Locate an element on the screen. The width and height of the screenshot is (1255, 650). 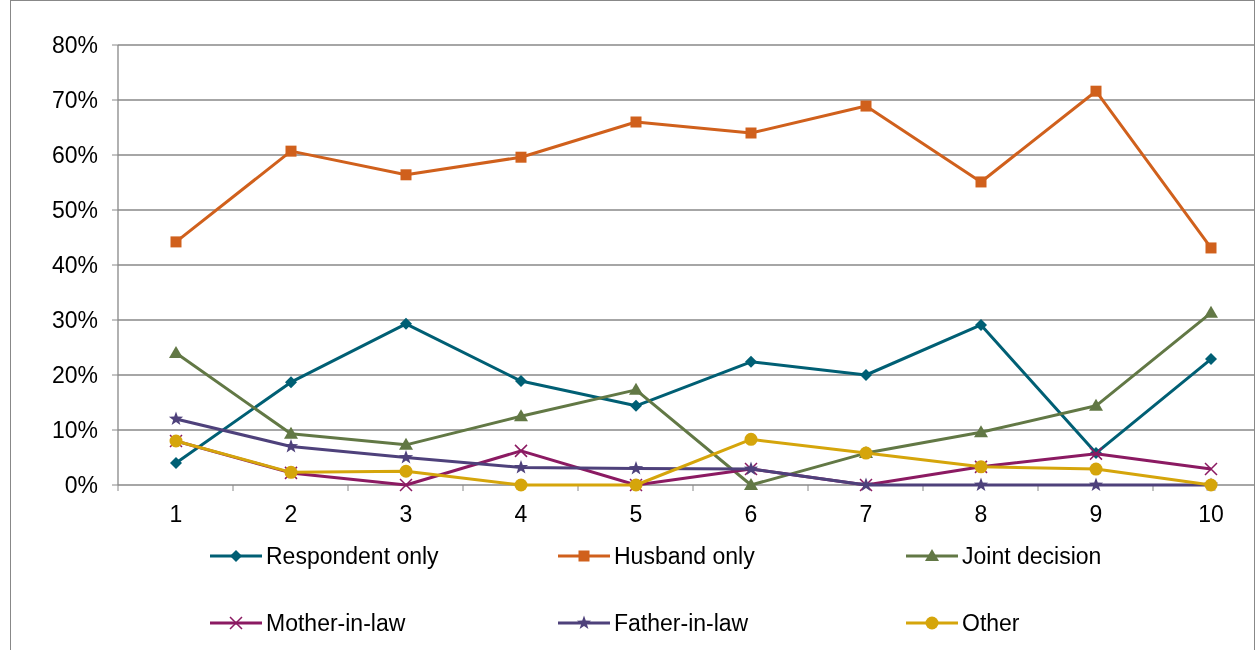
x-tick-label: 7 is located at coordinates (866, 514).